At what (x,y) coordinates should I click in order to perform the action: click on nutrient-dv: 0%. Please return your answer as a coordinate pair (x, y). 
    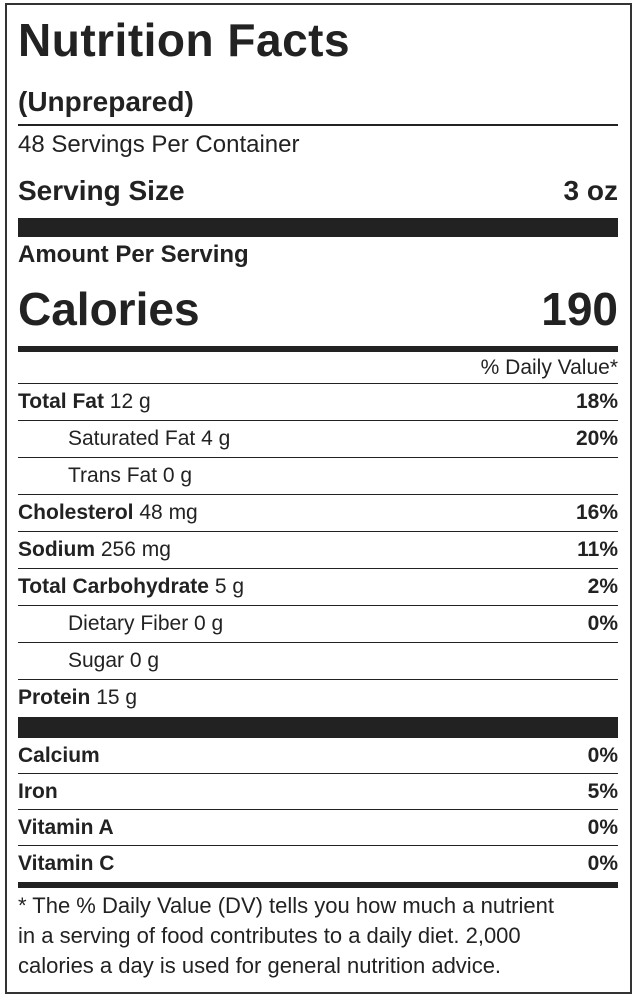
    Looking at the image, I should click on (602, 623).